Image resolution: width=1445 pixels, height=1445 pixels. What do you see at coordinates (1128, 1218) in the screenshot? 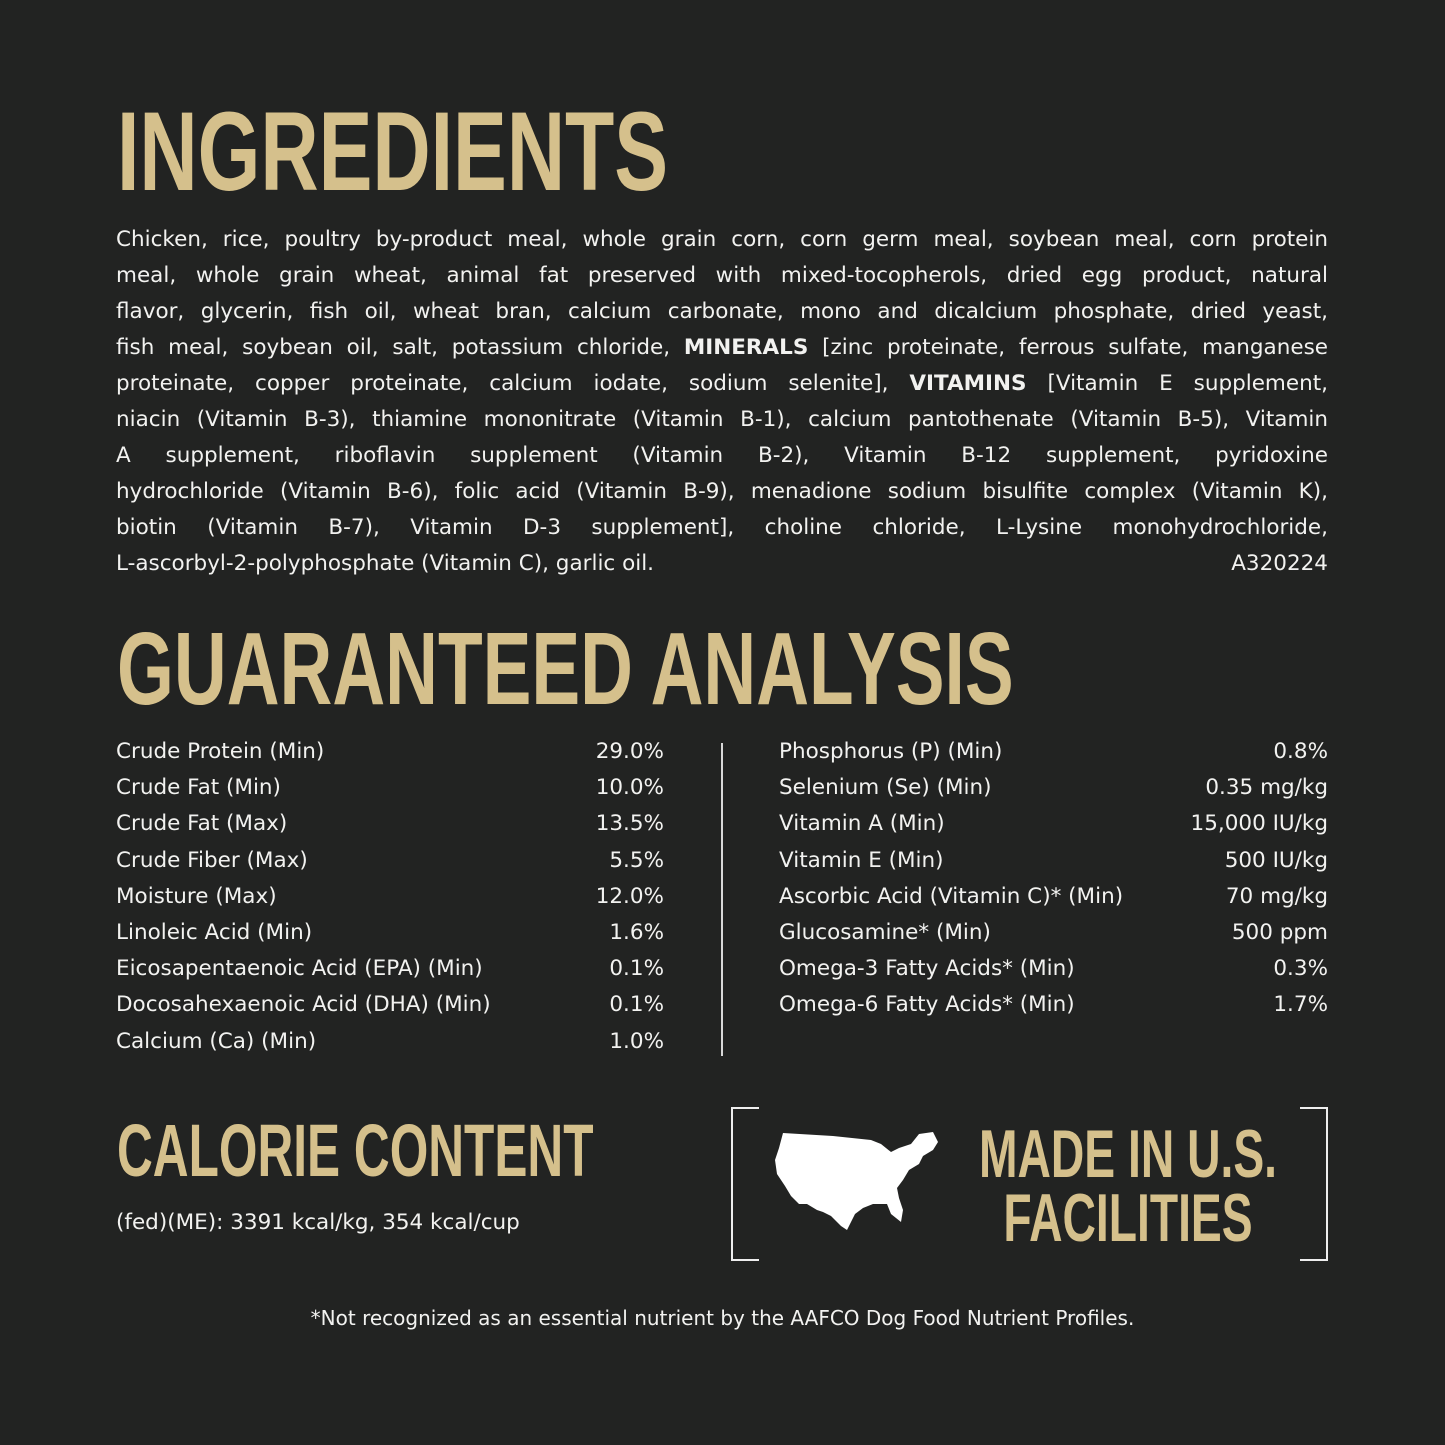
I see `made-in-us-line2: FACILITIES` at bounding box center [1128, 1218].